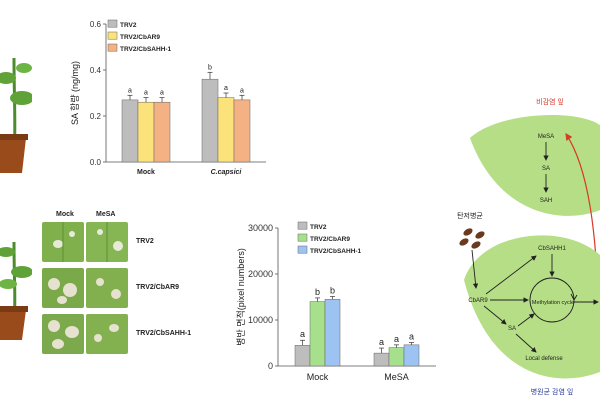 The image size is (600, 400). Describe the element at coordinates (550, 101) in the screenshot. I see `top-leaf-title: 비감염 잎` at that location.